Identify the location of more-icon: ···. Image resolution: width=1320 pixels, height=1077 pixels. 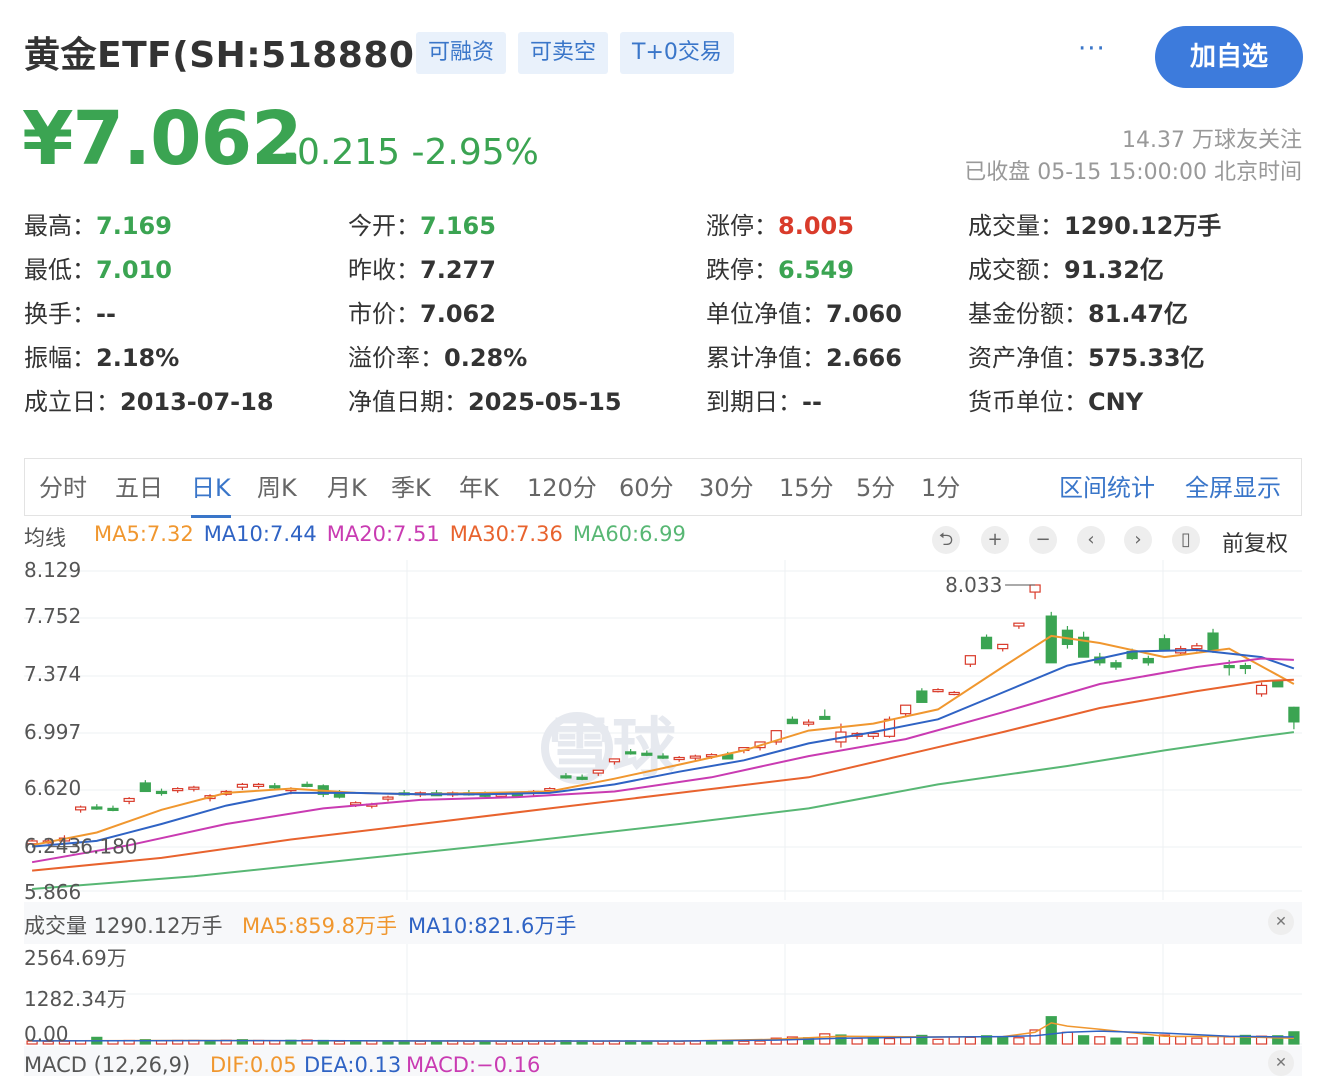
(1092, 49).